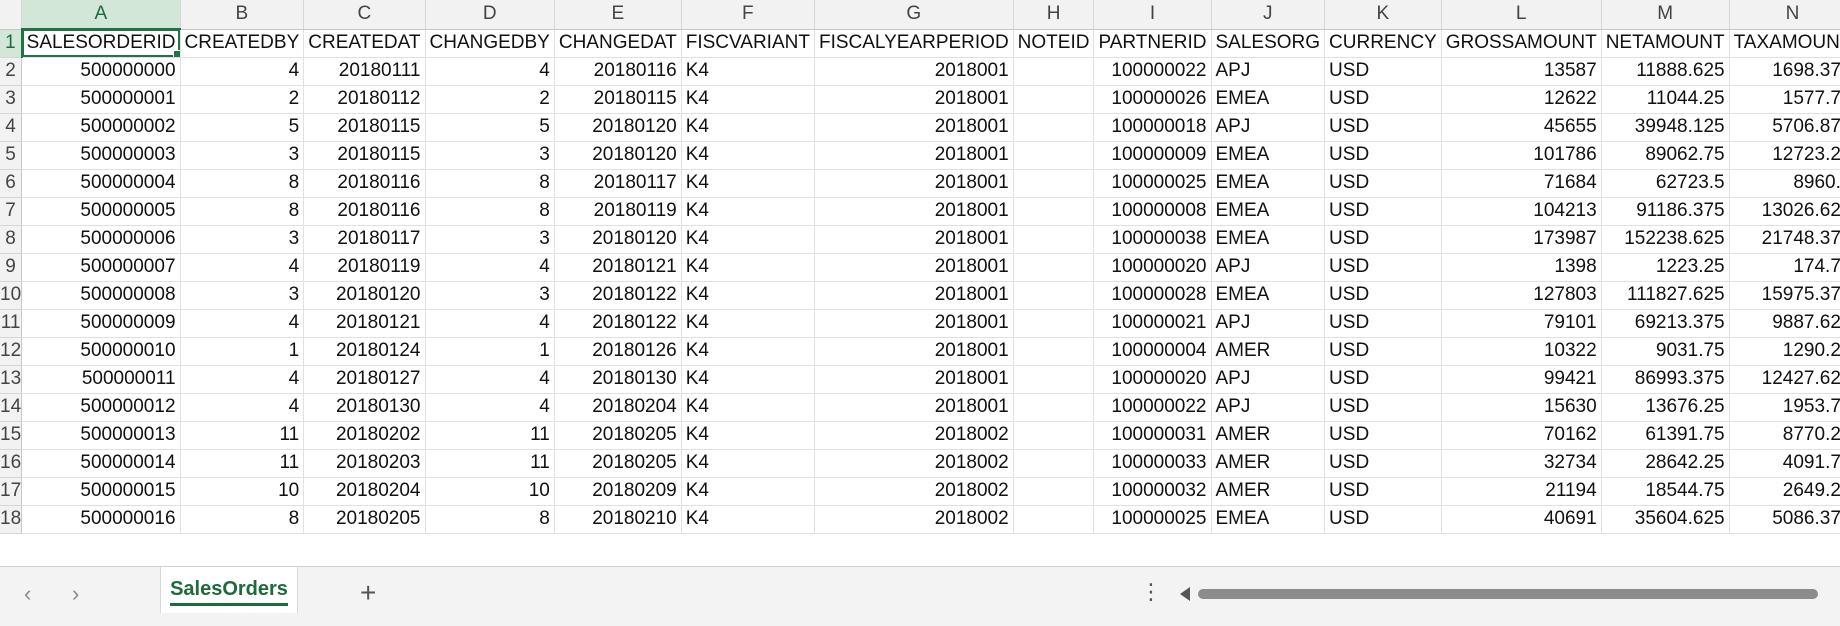 The width and height of the screenshot is (1840, 626). I want to click on row-number: 17, so click(11, 491).